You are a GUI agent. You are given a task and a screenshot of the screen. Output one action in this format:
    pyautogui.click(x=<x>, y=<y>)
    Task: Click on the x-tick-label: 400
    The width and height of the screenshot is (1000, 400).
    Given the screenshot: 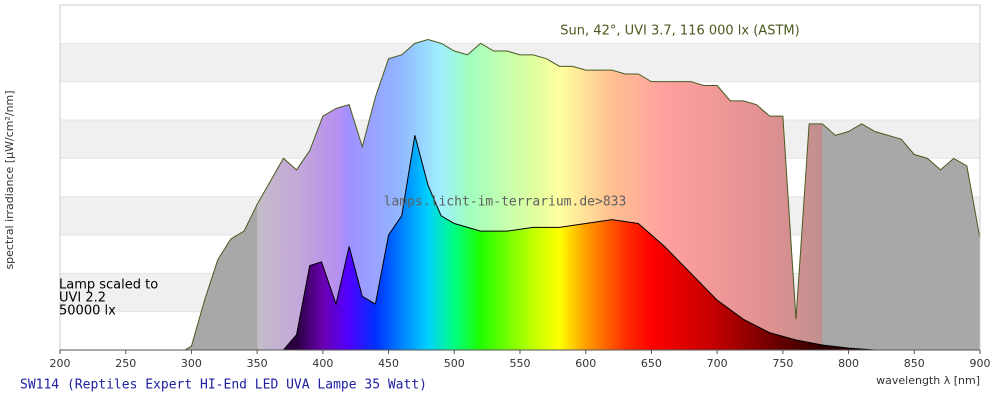 What is the action you would take?
    pyautogui.click(x=322, y=363)
    